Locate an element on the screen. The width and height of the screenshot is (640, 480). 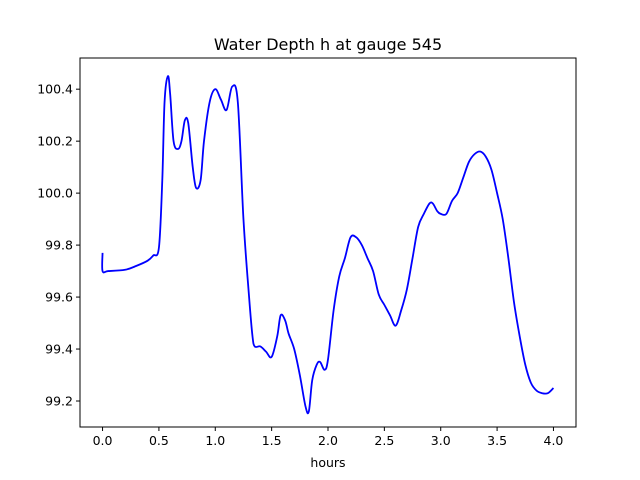
x-tick-label: 0.0 is located at coordinates (103, 440).